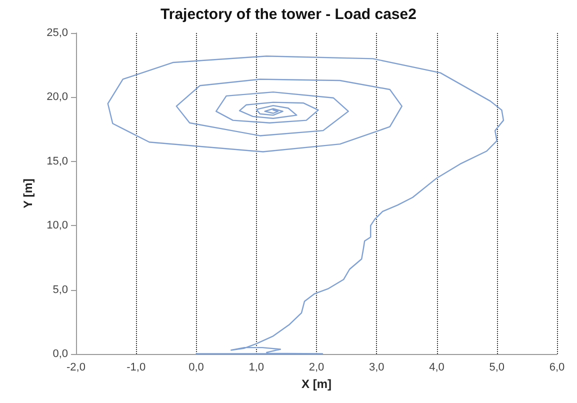  I want to click on y-tick-label: 25,0, so click(57, 33).